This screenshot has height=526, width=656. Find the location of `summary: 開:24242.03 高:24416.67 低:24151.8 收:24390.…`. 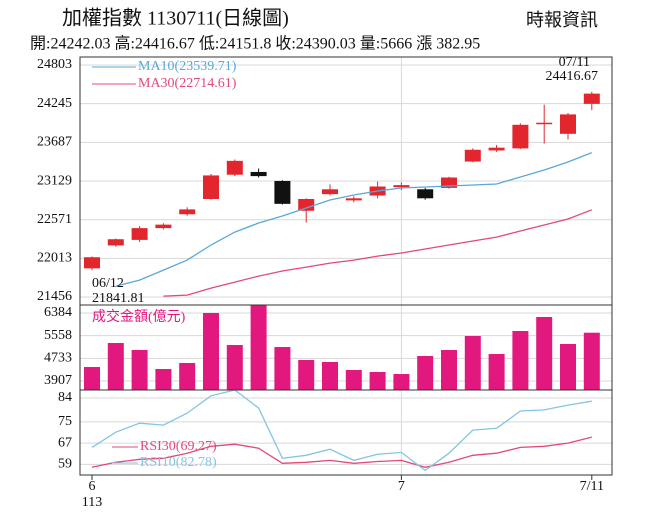

summary: 開:24242.03 高:24416.67 低:24151.8 收:24390.… is located at coordinates (255, 44).